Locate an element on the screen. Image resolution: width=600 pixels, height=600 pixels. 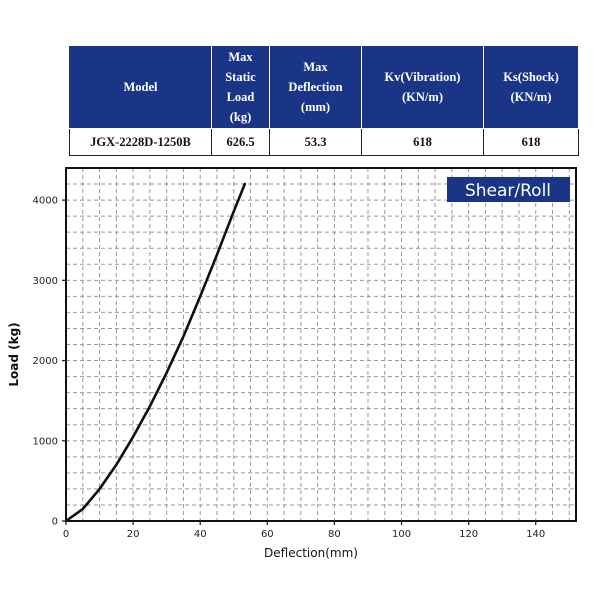
y-tick-label: 4000 is located at coordinates (45, 201).